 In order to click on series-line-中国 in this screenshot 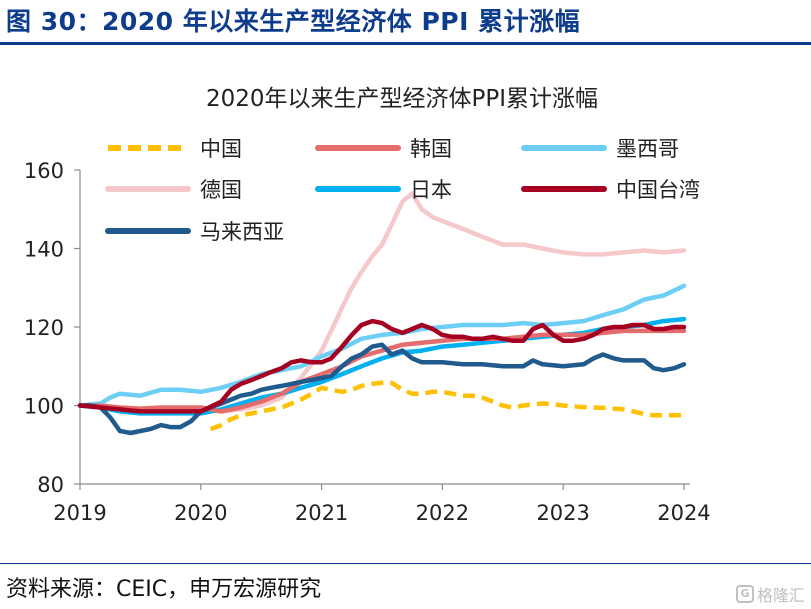, I will do `click(446, 406)`.